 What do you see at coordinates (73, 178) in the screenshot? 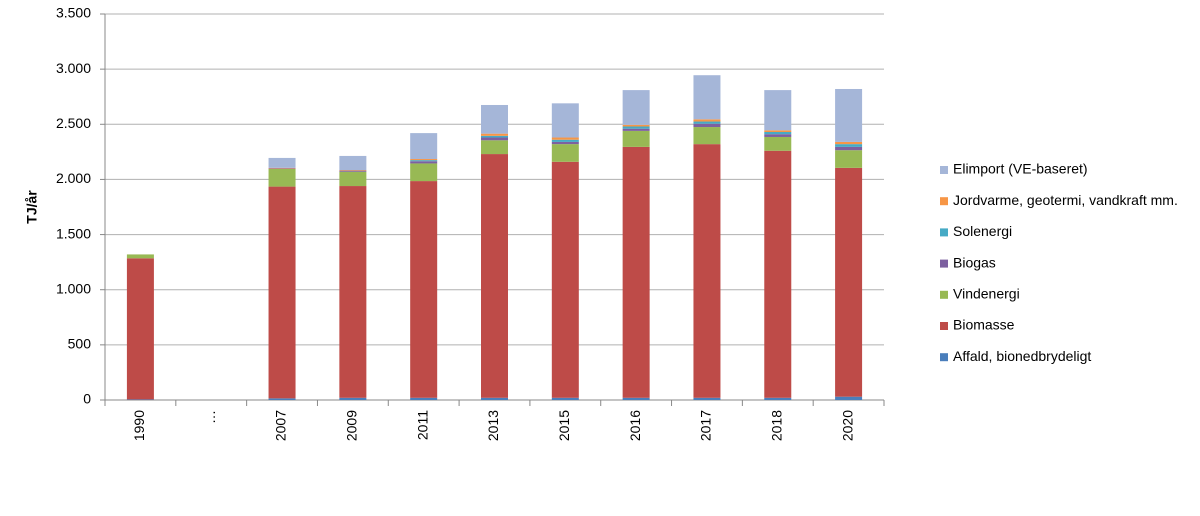
I see `y-tick-label: 2.000` at bounding box center [73, 178].